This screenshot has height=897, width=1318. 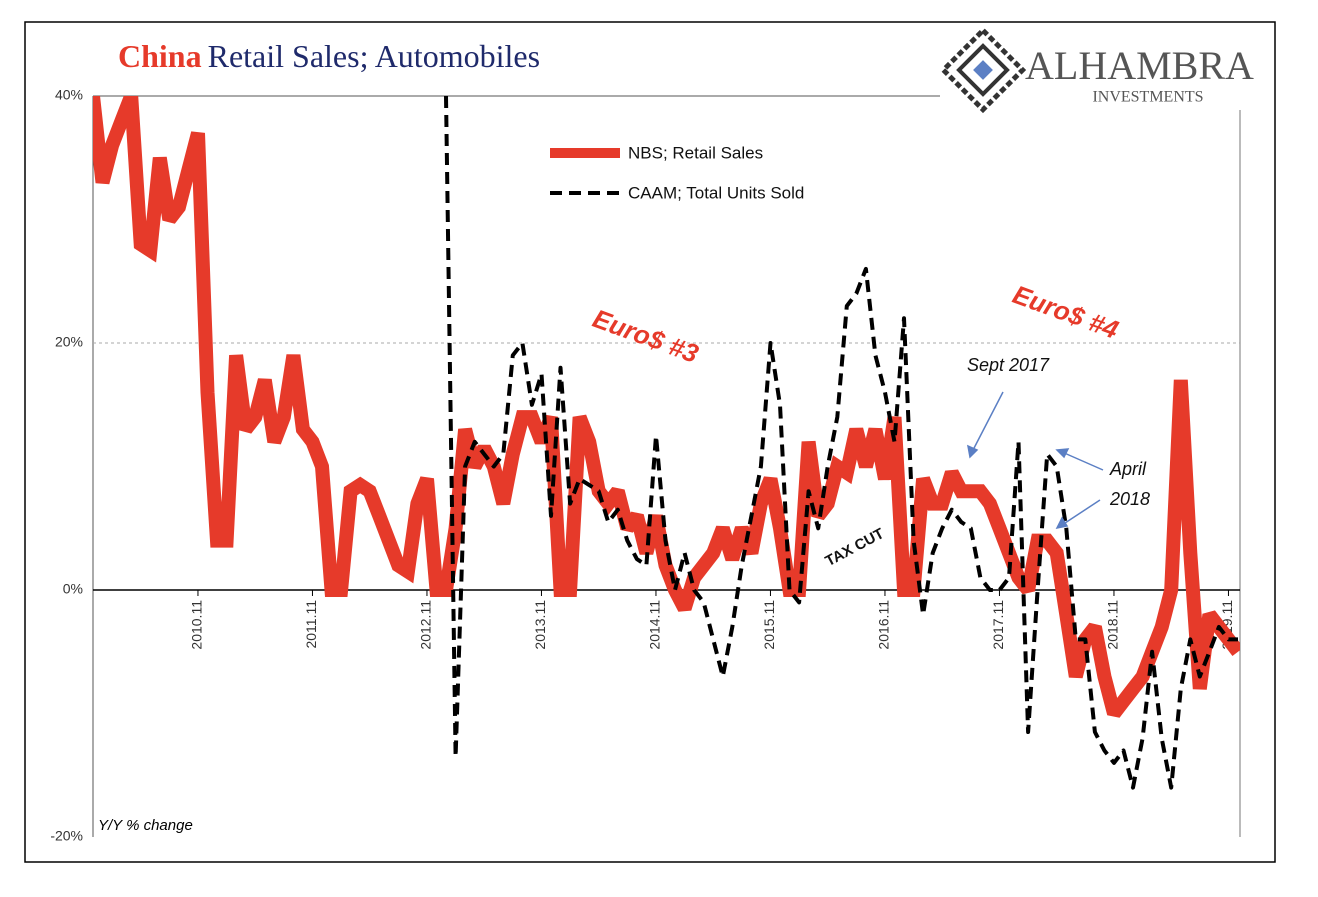 What do you see at coordinates (69, 342) in the screenshot?
I see `y-tick-label: 20%` at bounding box center [69, 342].